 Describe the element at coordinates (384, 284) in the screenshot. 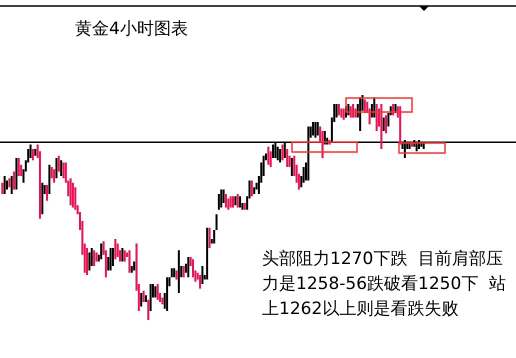

I see `annotation: 头部阻力1270下跌 目前肩部压力是1258-56跌破看1250下 站上1262以上则是看跌失败` at that location.